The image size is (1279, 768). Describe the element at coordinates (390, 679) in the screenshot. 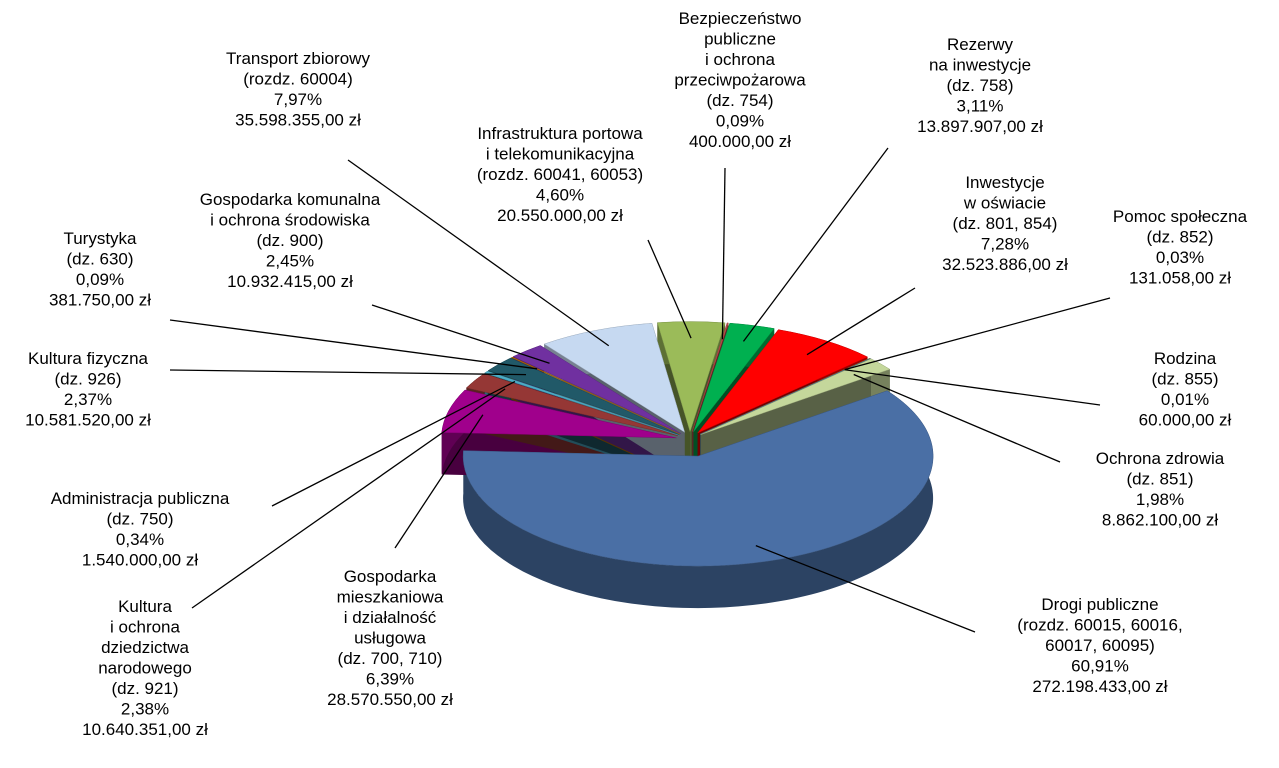

I see `data-label: 6,39%` at that location.